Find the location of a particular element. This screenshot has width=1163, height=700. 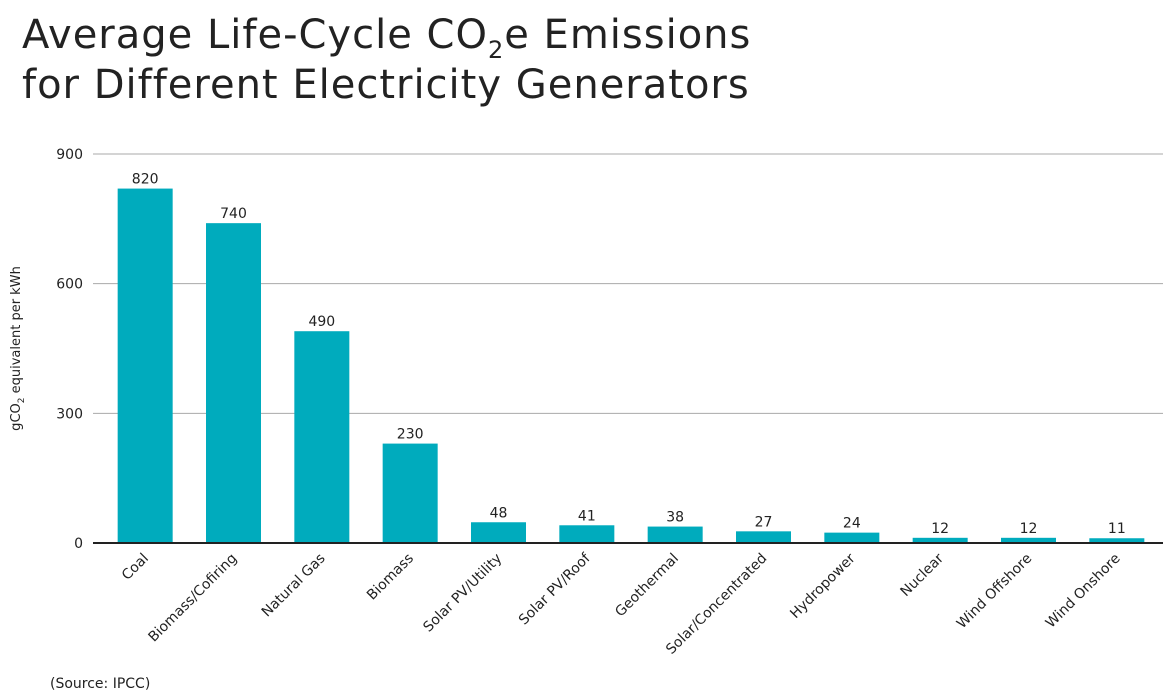

data-label: 820 is located at coordinates (145, 180).